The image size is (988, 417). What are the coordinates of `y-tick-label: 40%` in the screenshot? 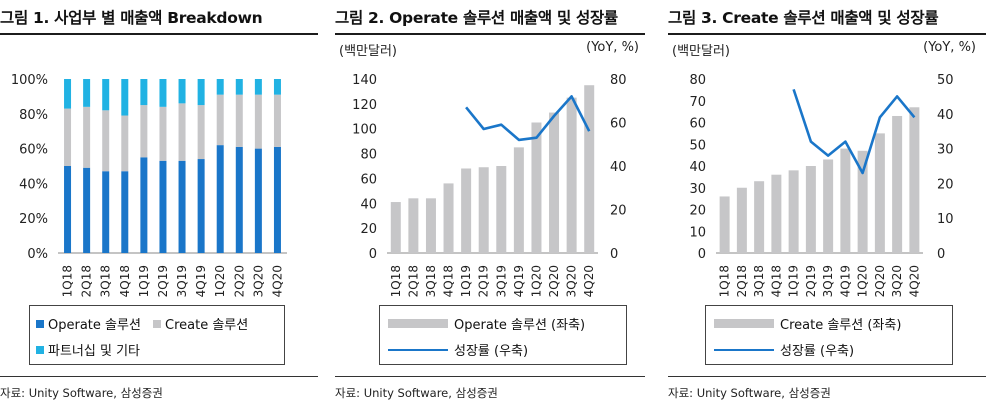 It's located at (33, 184).